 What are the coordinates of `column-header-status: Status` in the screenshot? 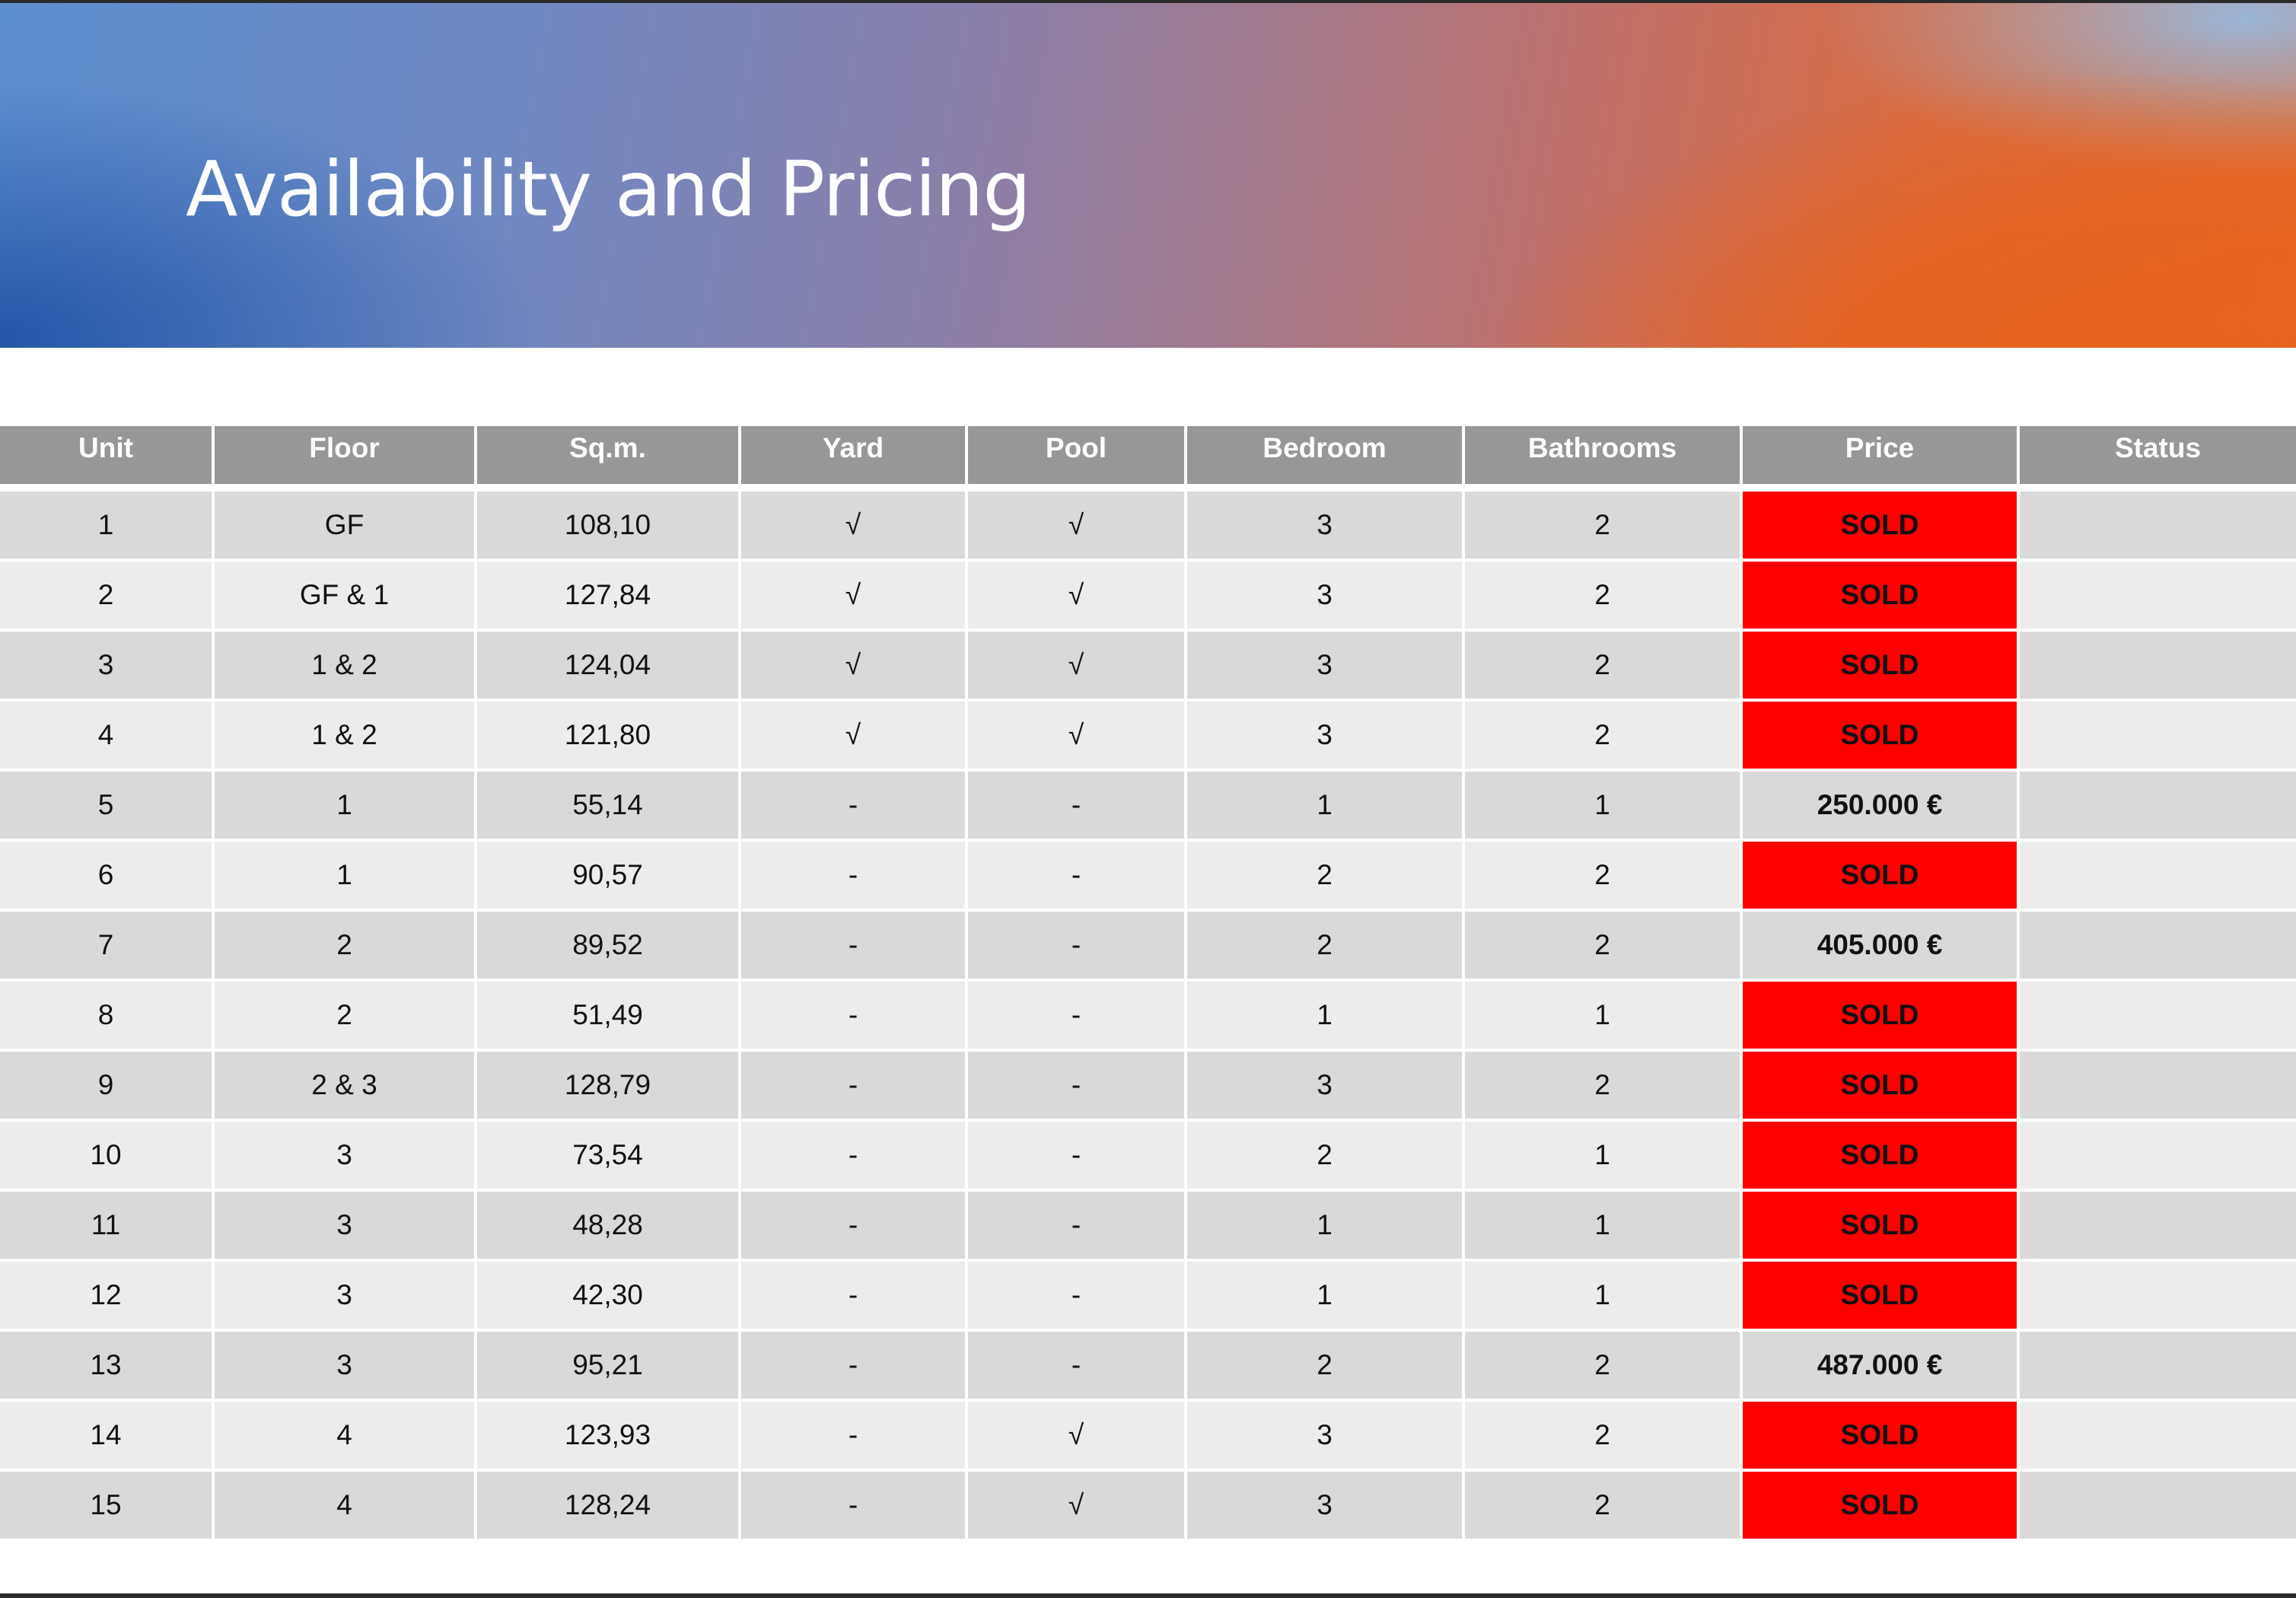 It's located at (2158, 459).